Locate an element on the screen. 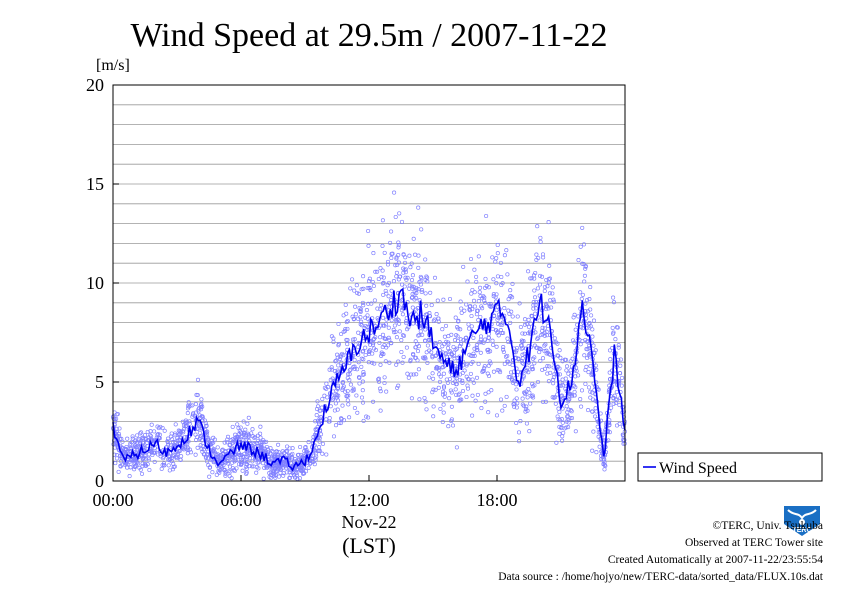 The image size is (842, 595). svg-text: TERC is located at coordinates (801, 530).